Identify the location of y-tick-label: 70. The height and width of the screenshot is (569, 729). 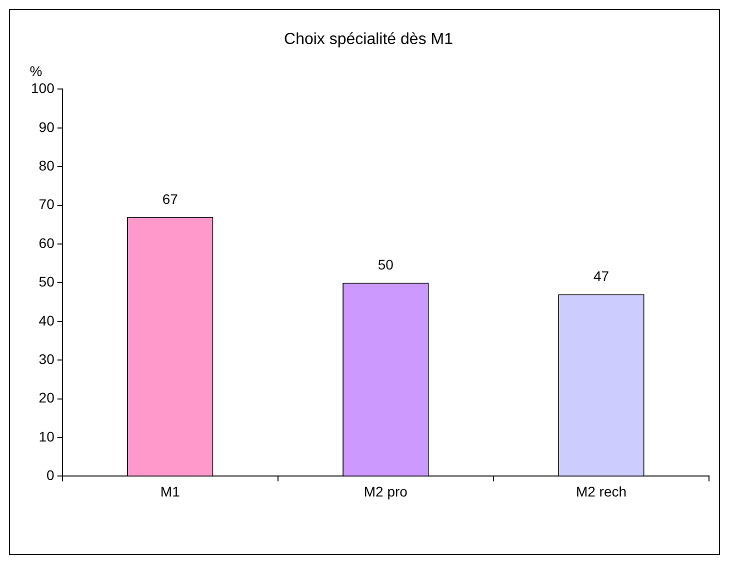
(46, 204).